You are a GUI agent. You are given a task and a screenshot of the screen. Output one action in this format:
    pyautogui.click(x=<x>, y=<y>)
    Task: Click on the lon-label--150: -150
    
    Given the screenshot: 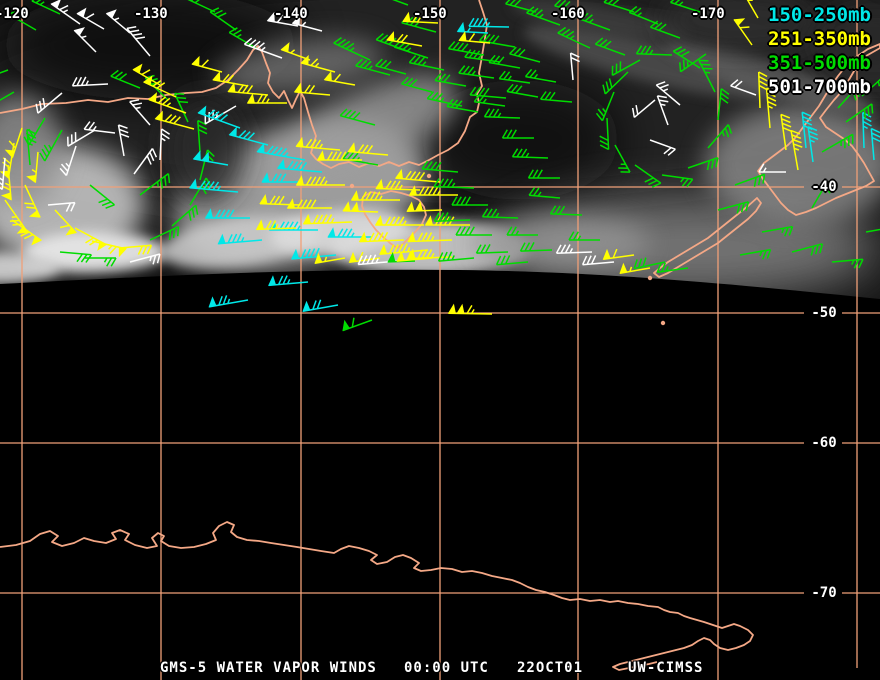 What is the action you would take?
    pyautogui.click(x=430, y=14)
    